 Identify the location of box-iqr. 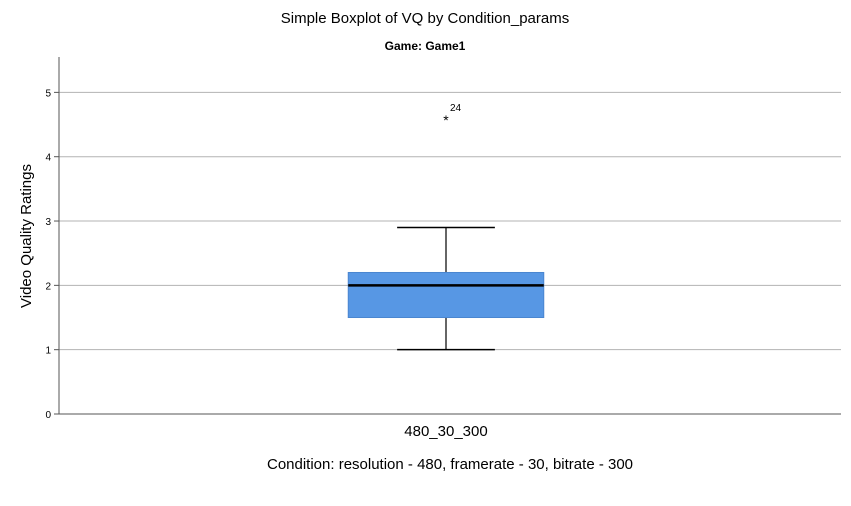
(446, 295).